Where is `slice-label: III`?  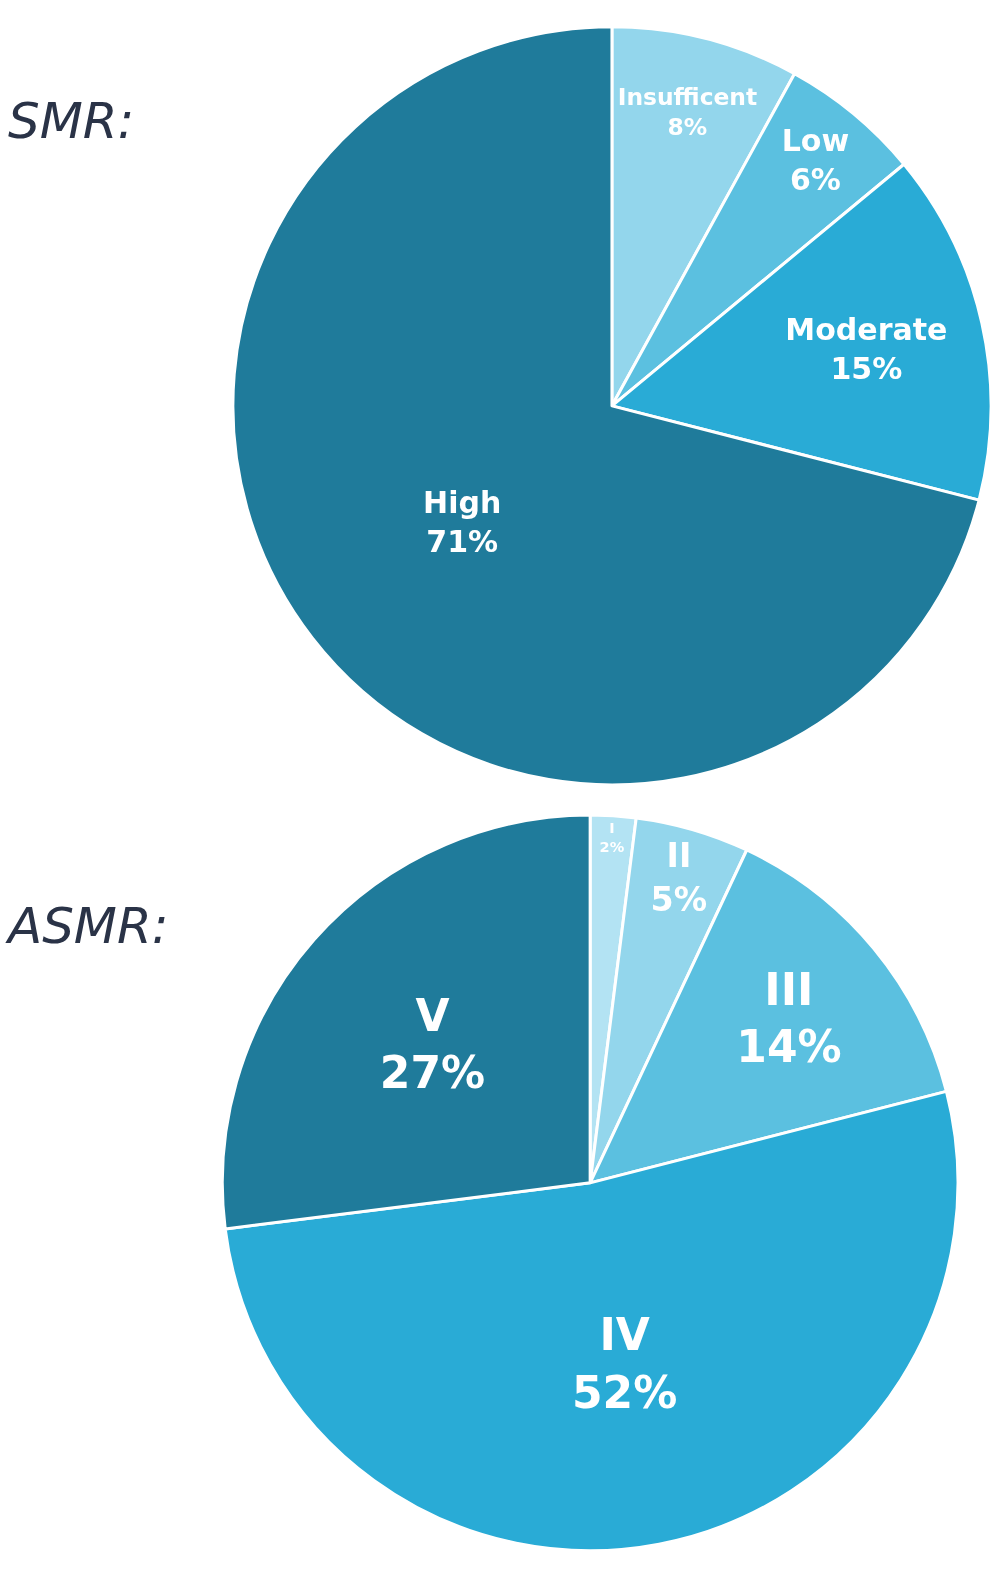
slice-label: III is located at coordinates (789, 990).